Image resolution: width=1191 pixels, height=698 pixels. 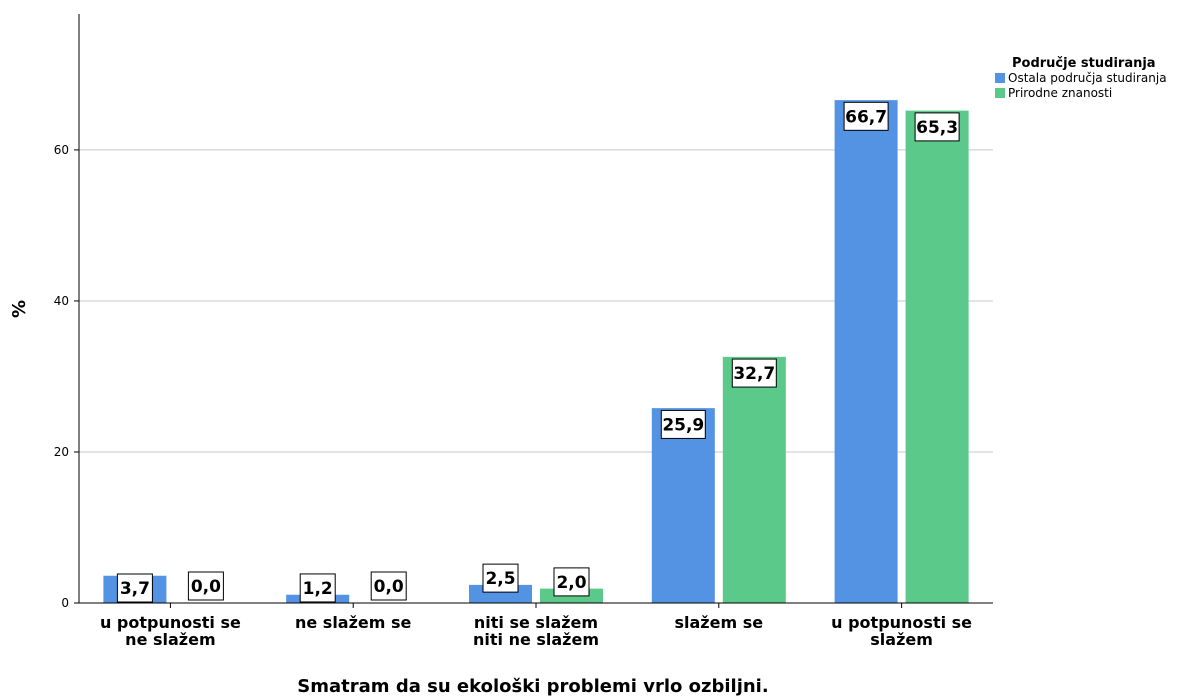 What do you see at coordinates (1084, 63) in the screenshot?
I see `legend-title: Područje studiranja` at bounding box center [1084, 63].